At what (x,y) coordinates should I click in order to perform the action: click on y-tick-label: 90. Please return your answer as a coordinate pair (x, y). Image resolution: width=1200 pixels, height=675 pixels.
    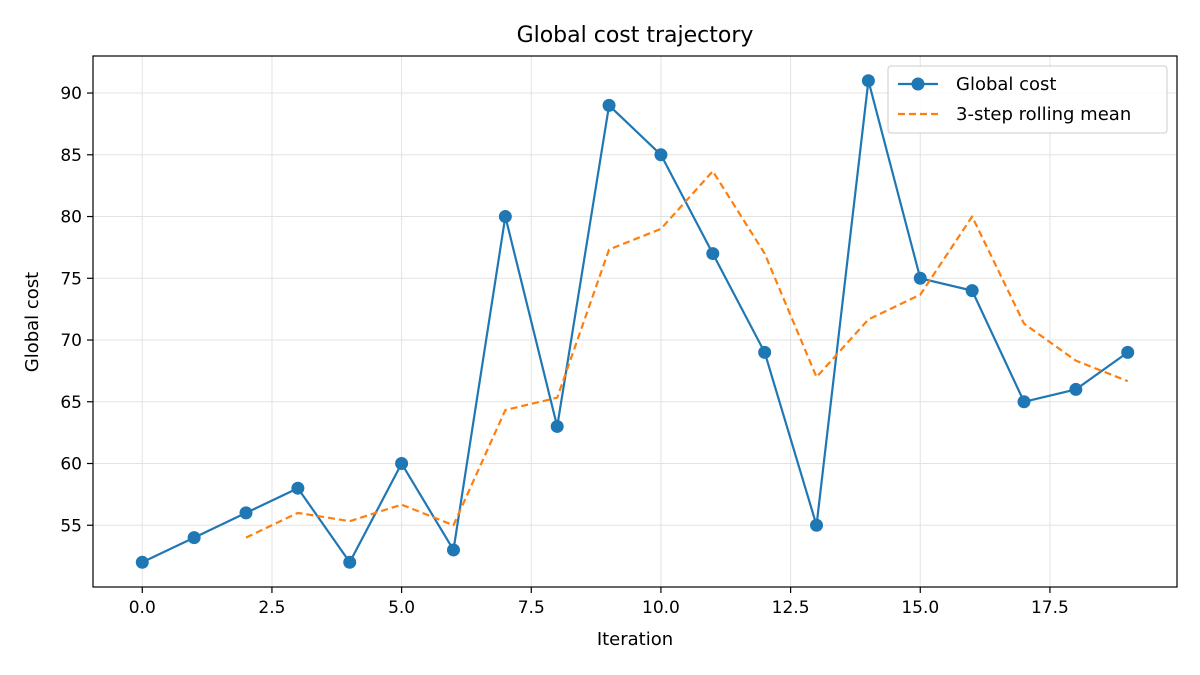
    Looking at the image, I should click on (71, 94).